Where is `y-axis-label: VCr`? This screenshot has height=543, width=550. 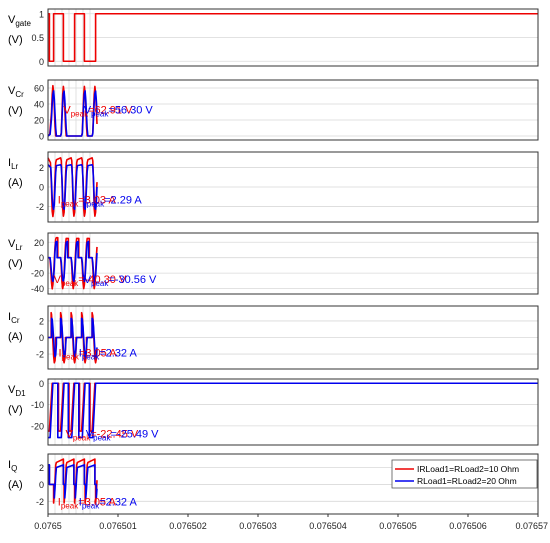 y-axis-label: VCr is located at coordinates (16, 92).